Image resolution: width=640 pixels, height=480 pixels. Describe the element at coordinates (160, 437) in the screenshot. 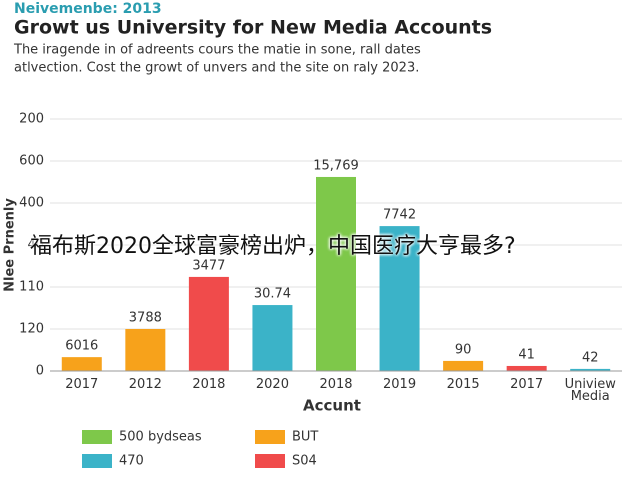

I see `legend-label: 500 bydseas` at that location.